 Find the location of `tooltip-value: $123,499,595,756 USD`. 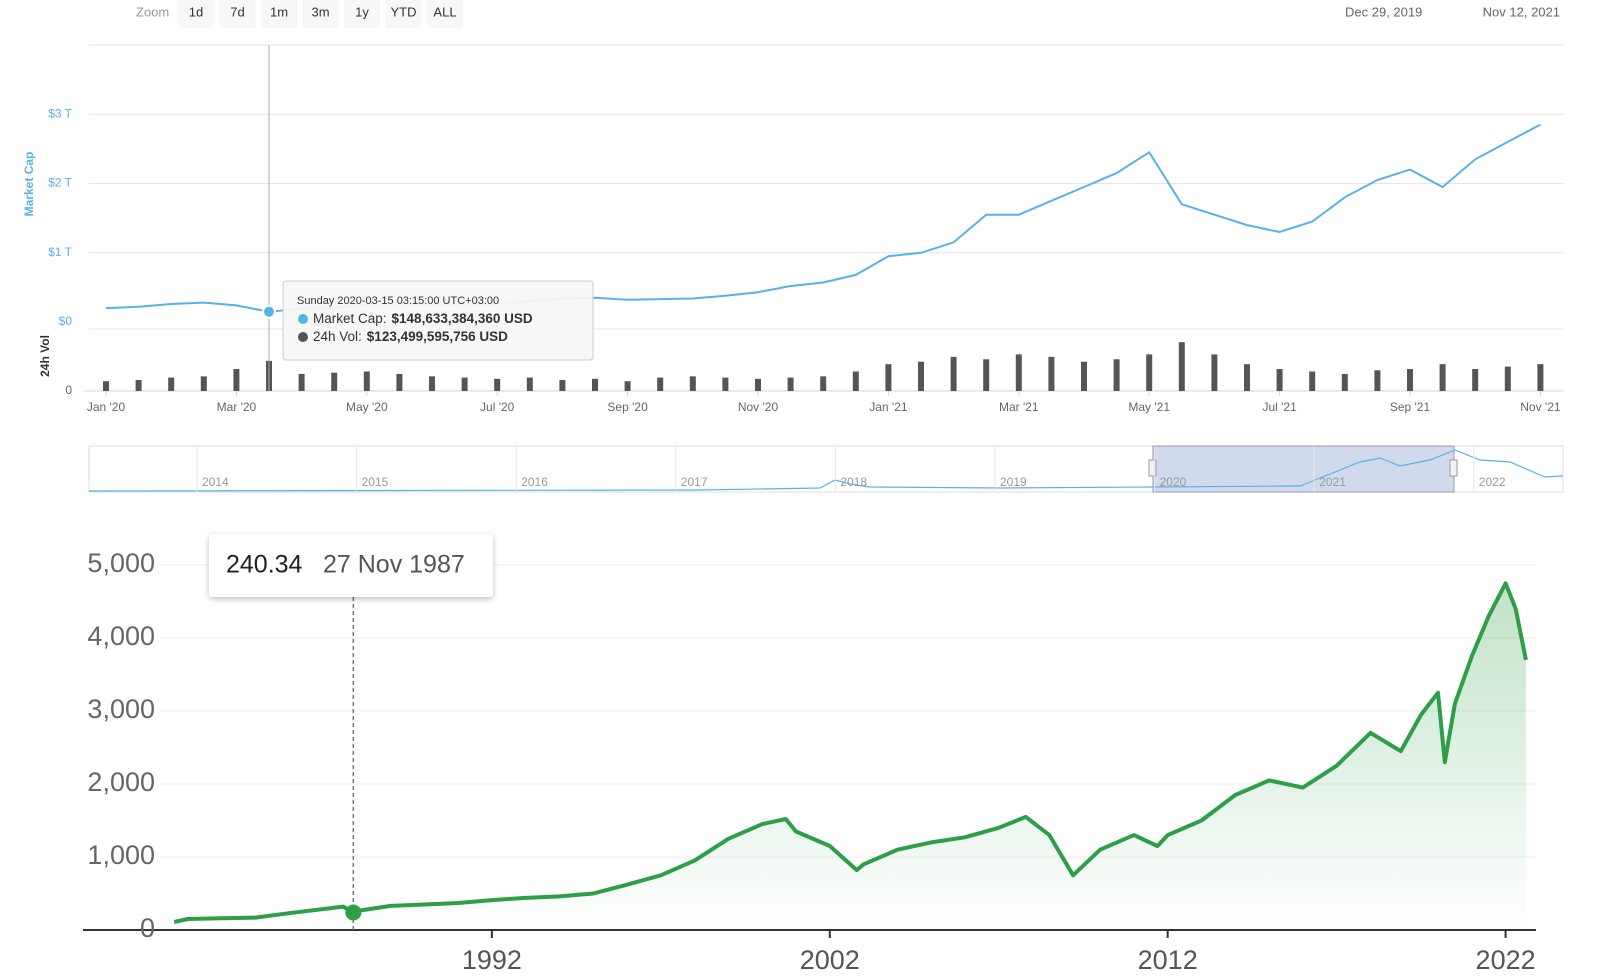

tooltip-value: $123,499,595,756 USD is located at coordinates (437, 336).